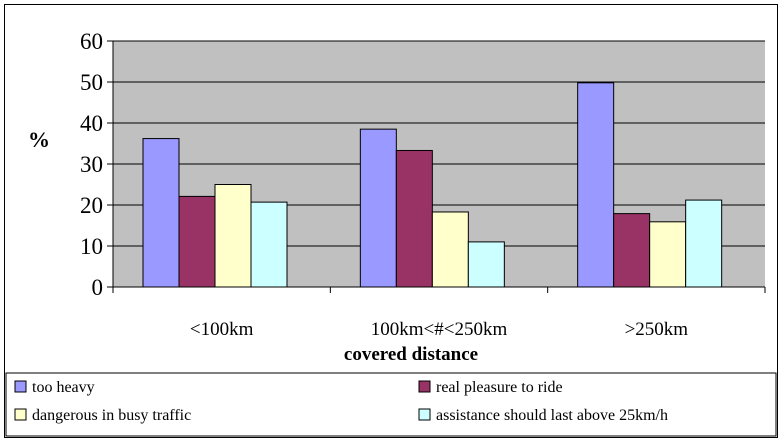  What do you see at coordinates (98, 287) in the screenshot?
I see `y-tick-label: 0` at bounding box center [98, 287].